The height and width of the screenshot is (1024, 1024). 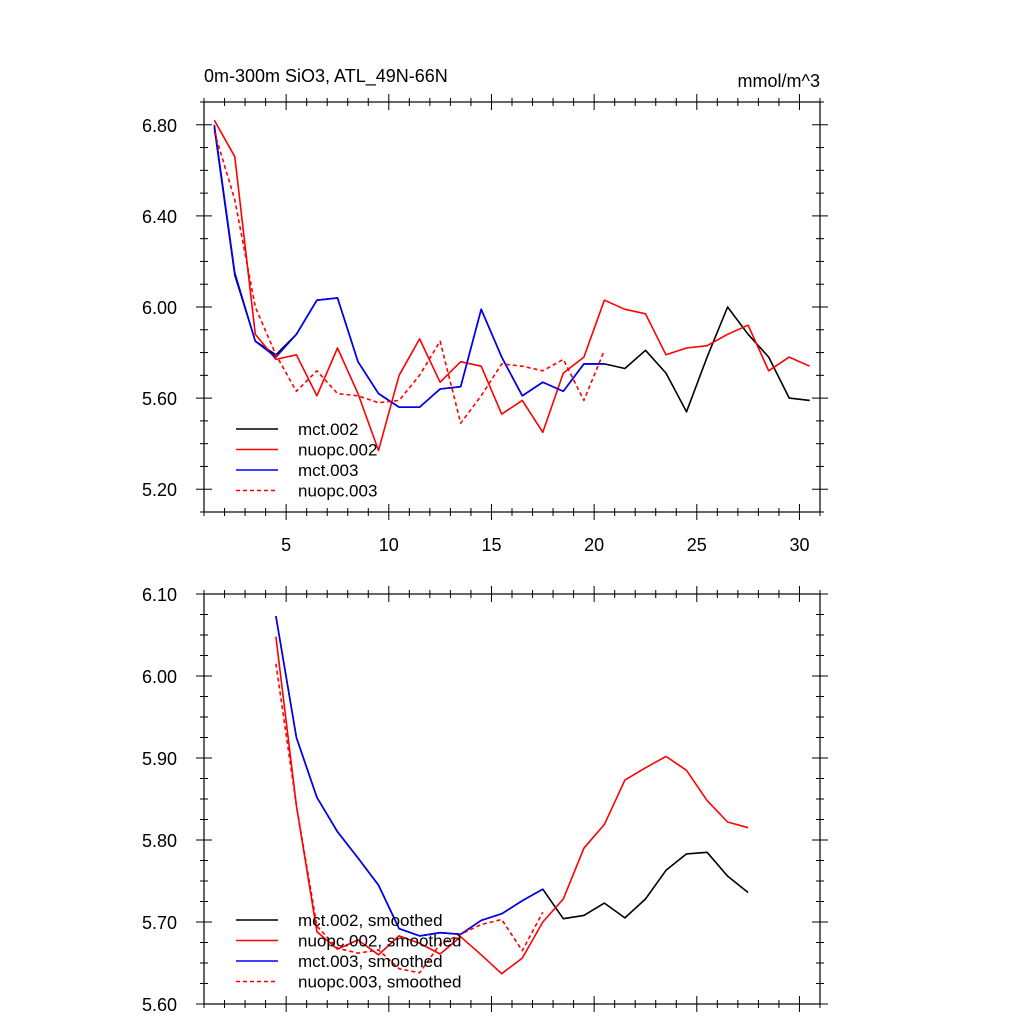 I want to click on y-tick-label: 6.80, so click(x=159, y=126).